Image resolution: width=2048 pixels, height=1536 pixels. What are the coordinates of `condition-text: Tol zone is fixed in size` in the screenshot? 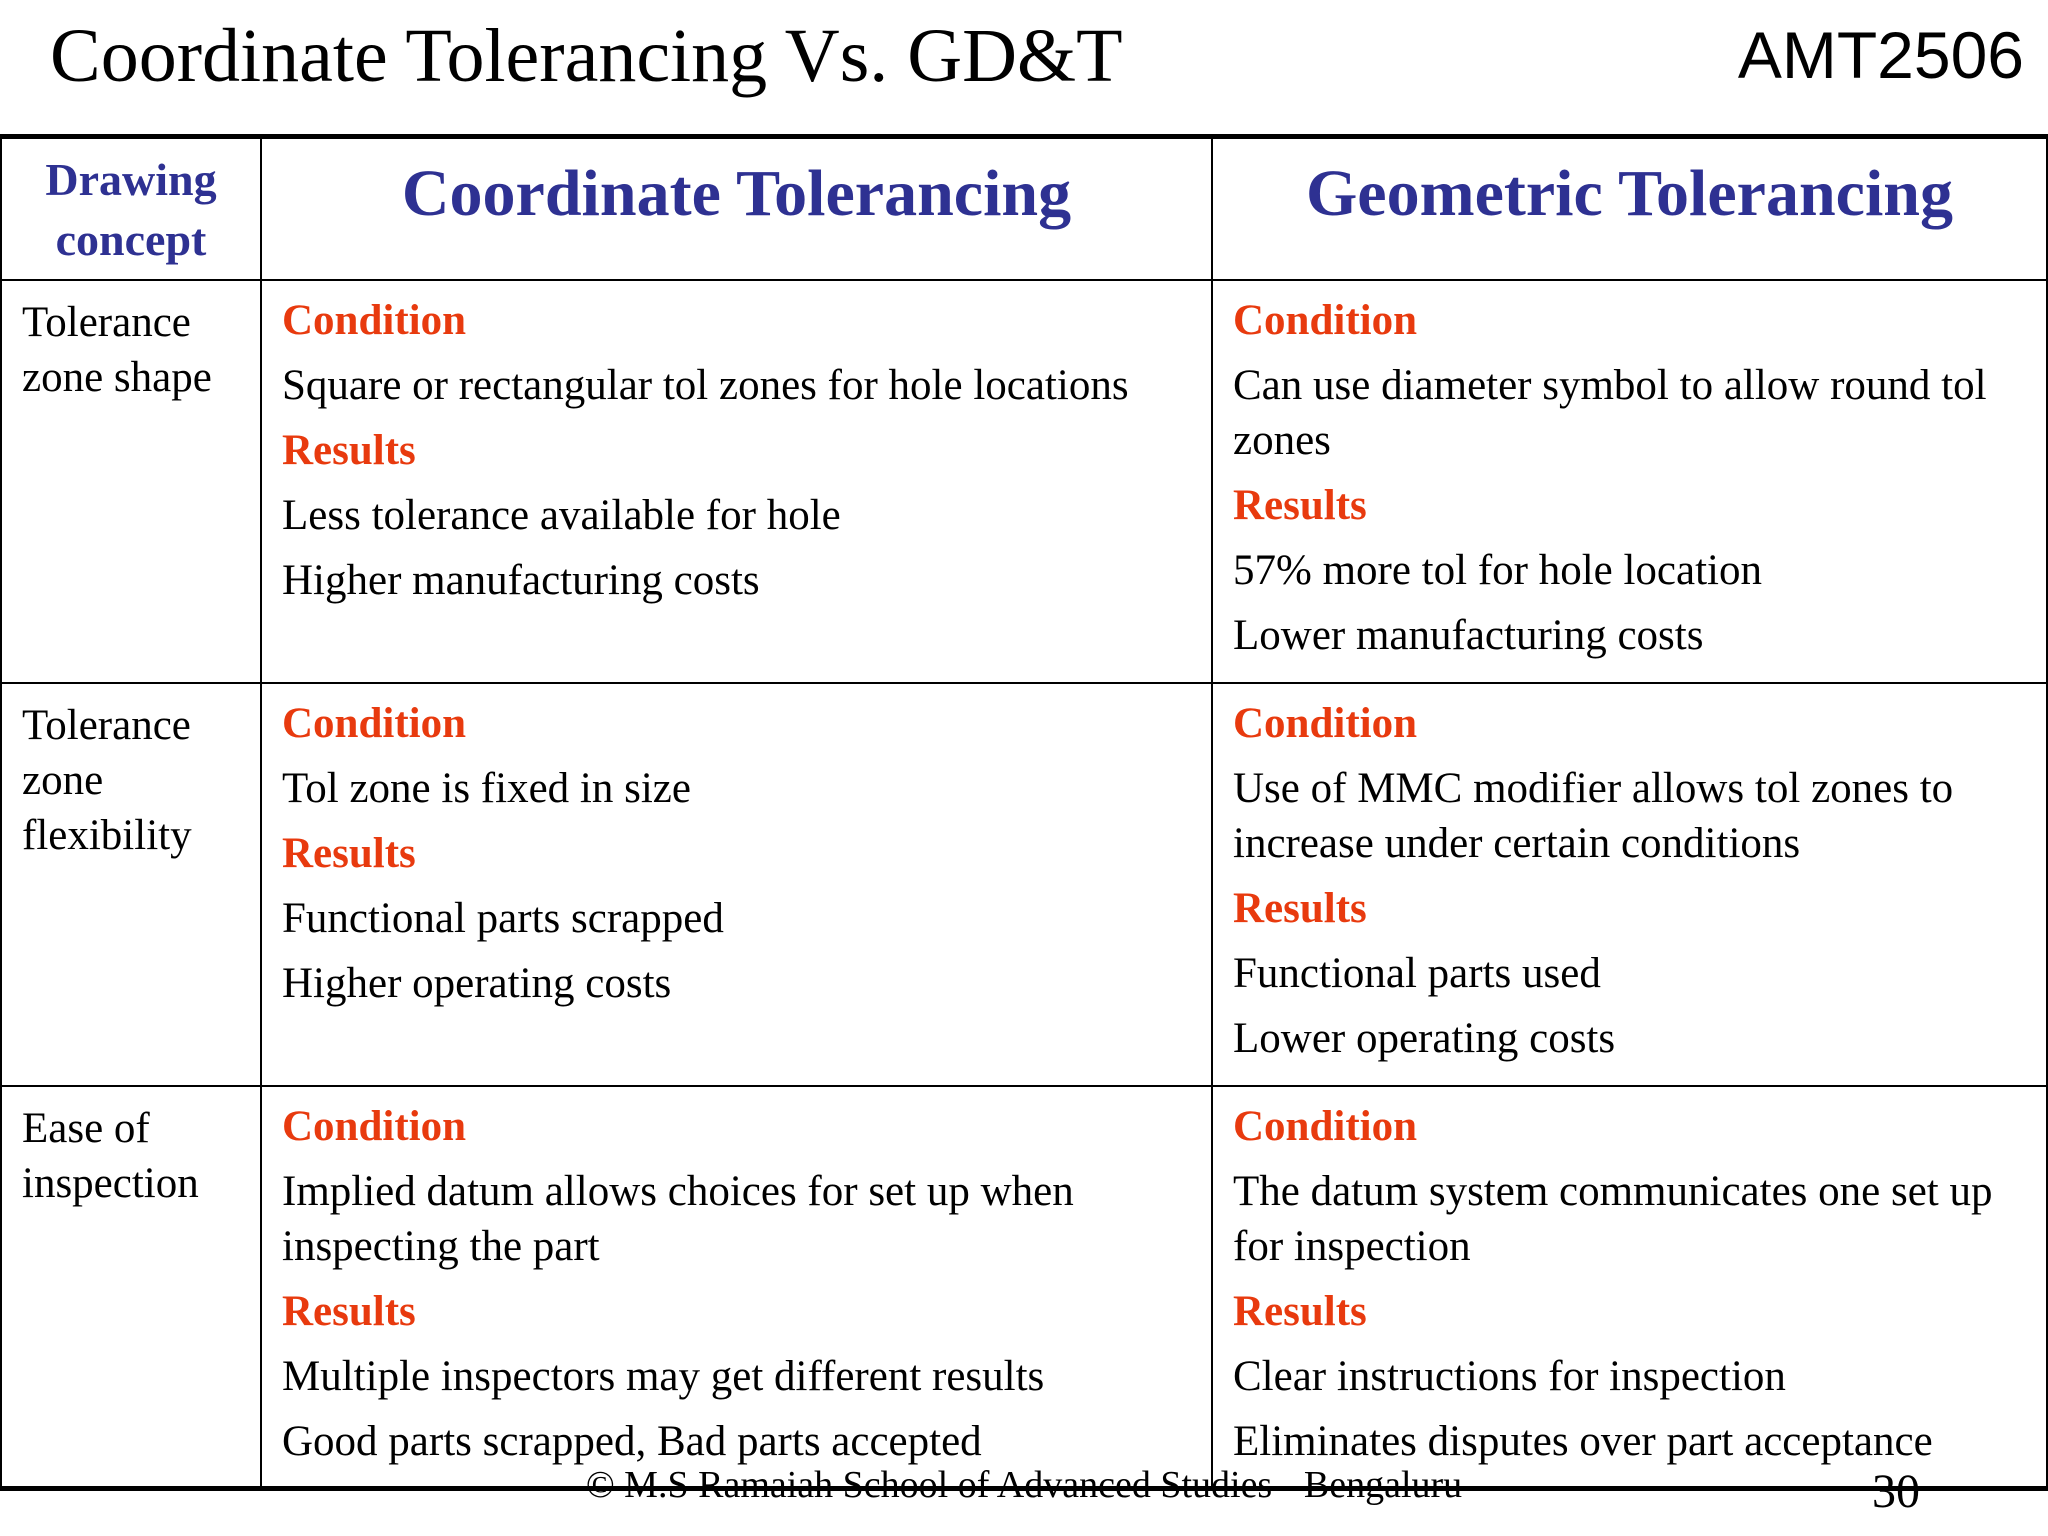 It's located at (486, 788).